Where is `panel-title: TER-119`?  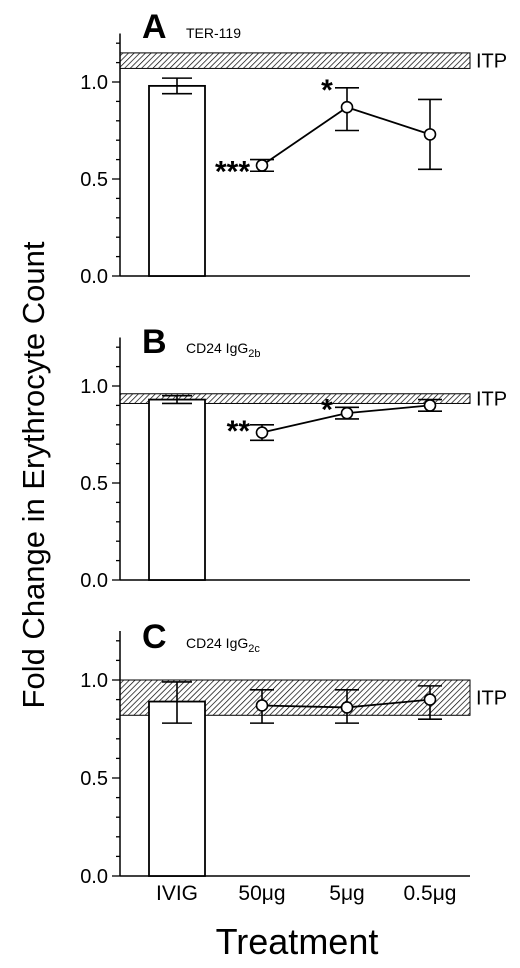
panel-title: TER-119 is located at coordinates (213, 33).